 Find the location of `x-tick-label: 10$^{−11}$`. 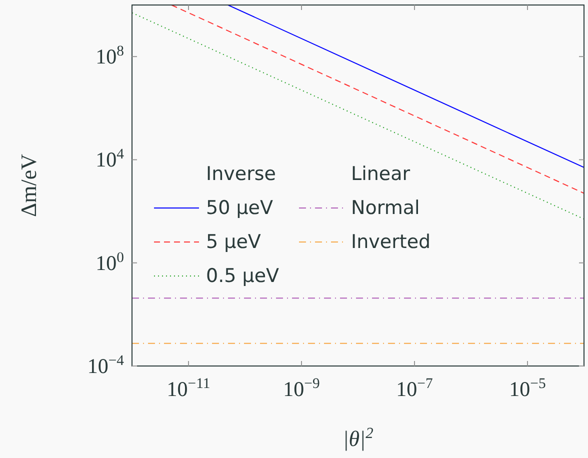

x-tick-label: 10$^{−11}$ is located at coordinates (188, 388).